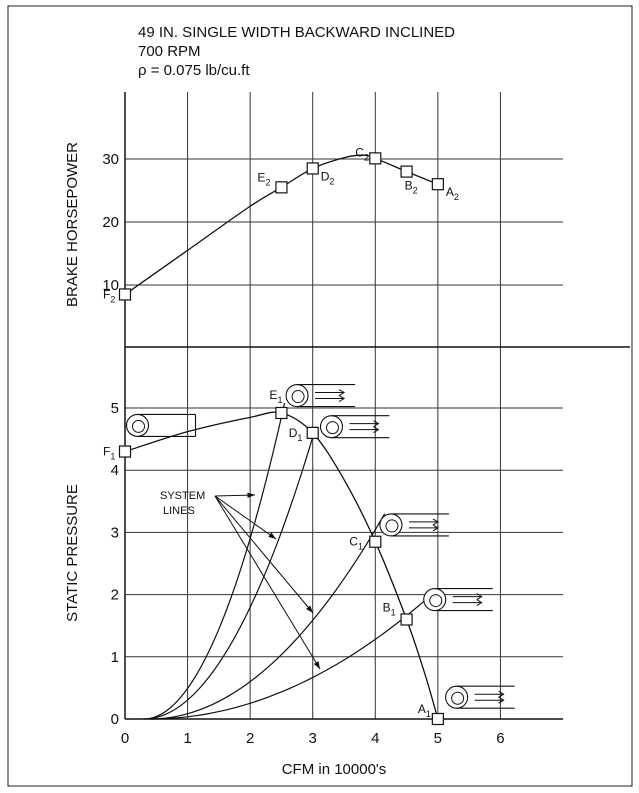 This screenshot has height=793, width=639. Describe the element at coordinates (194, 70) in the screenshot. I see `title-line: ρ = 0.075 lb/cu.ft` at that location.